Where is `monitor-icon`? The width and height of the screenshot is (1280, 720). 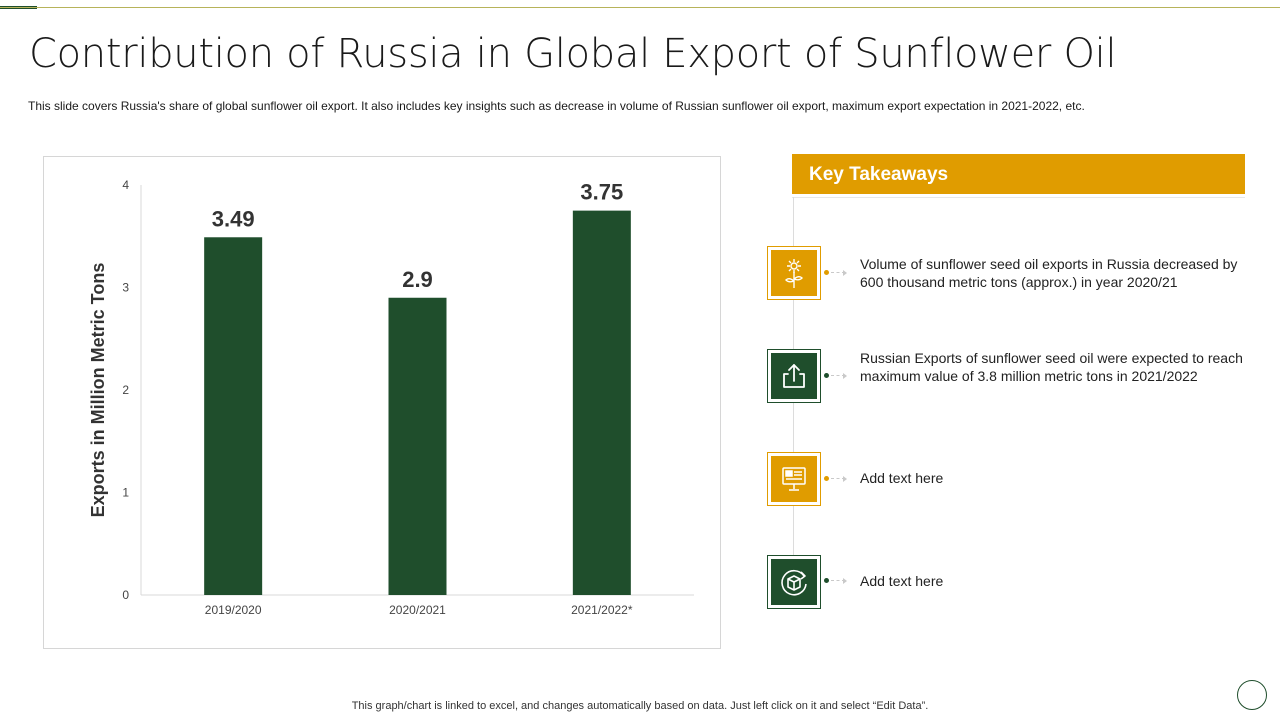
monitor-icon is located at coordinates (794, 479).